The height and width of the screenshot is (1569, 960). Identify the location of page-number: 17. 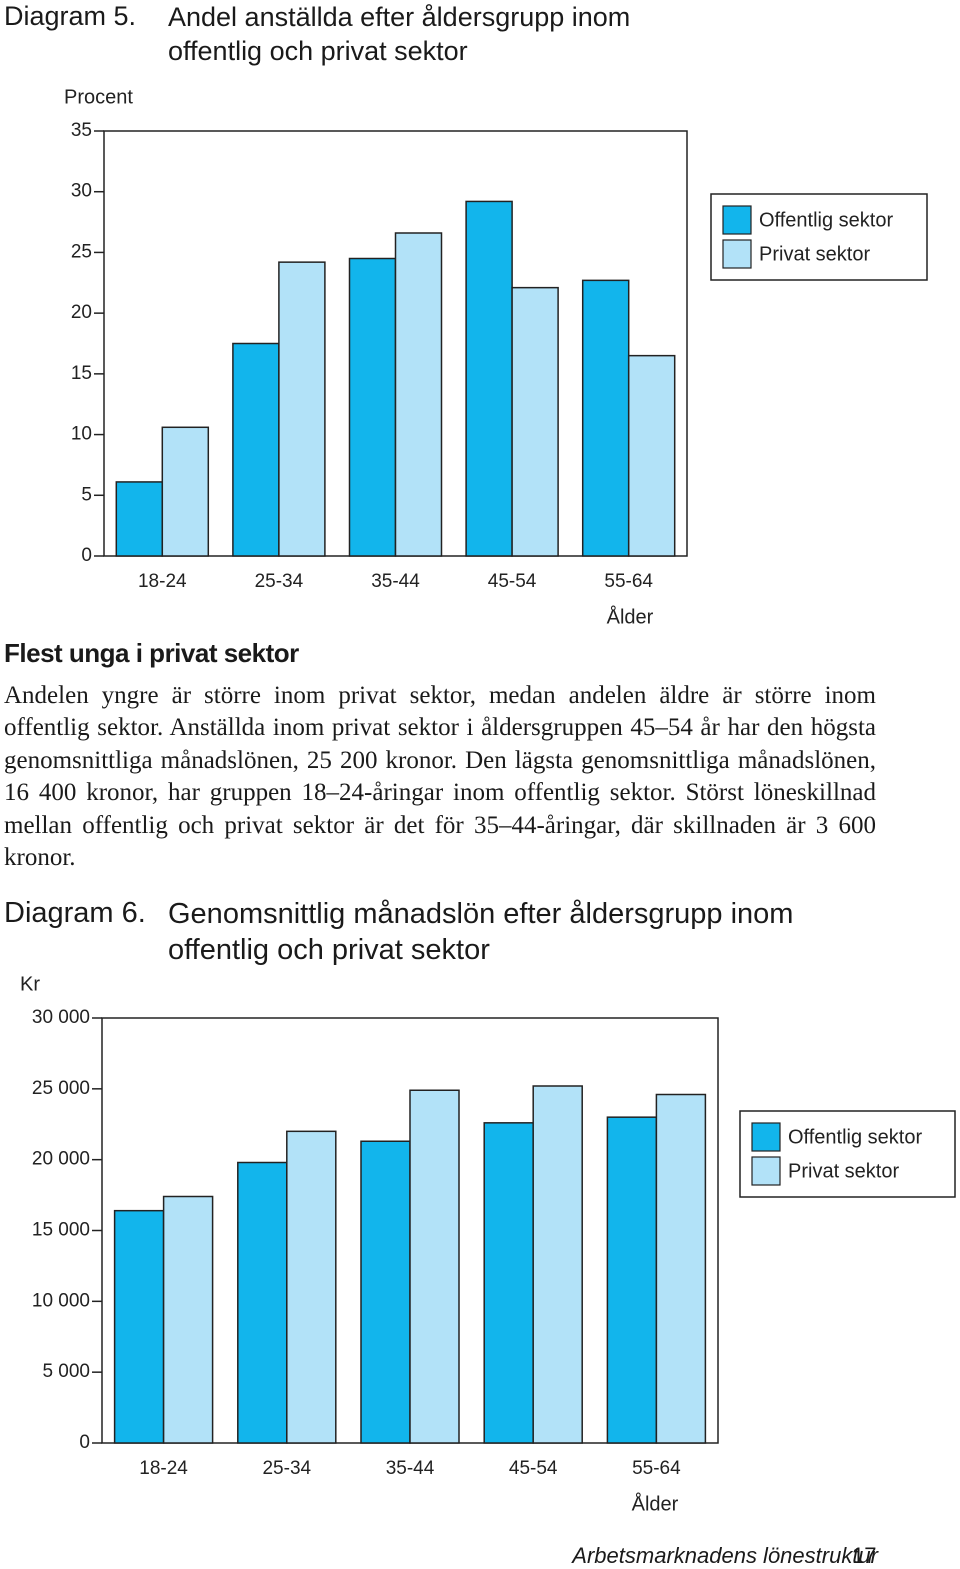
(864, 1555).